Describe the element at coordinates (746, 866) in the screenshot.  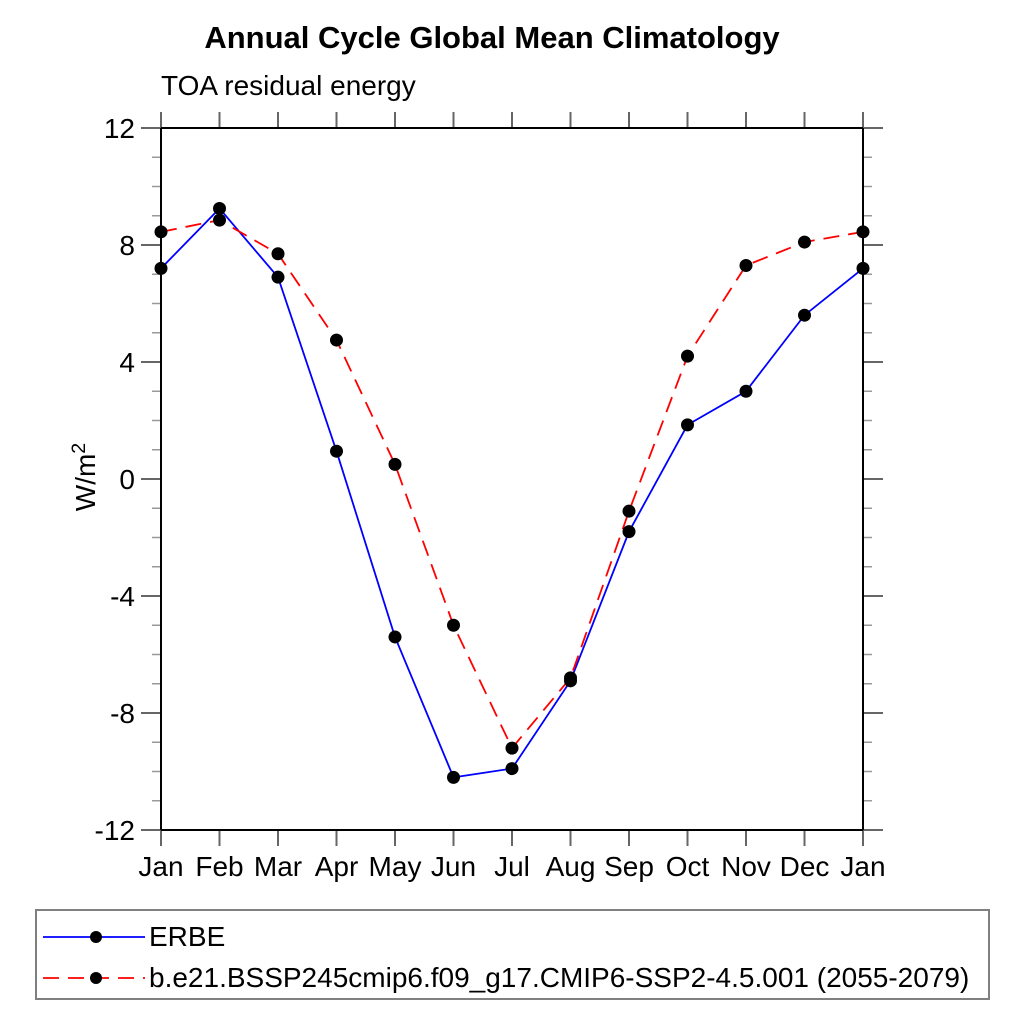
I see `x-tick-label: Nov` at that location.